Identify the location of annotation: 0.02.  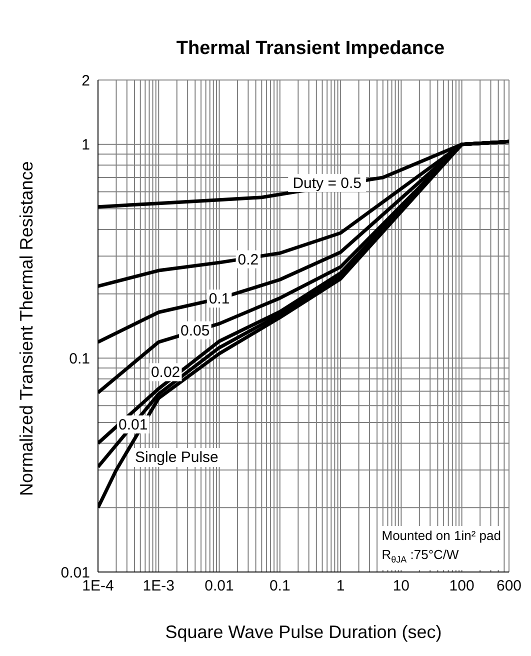
(165, 373).